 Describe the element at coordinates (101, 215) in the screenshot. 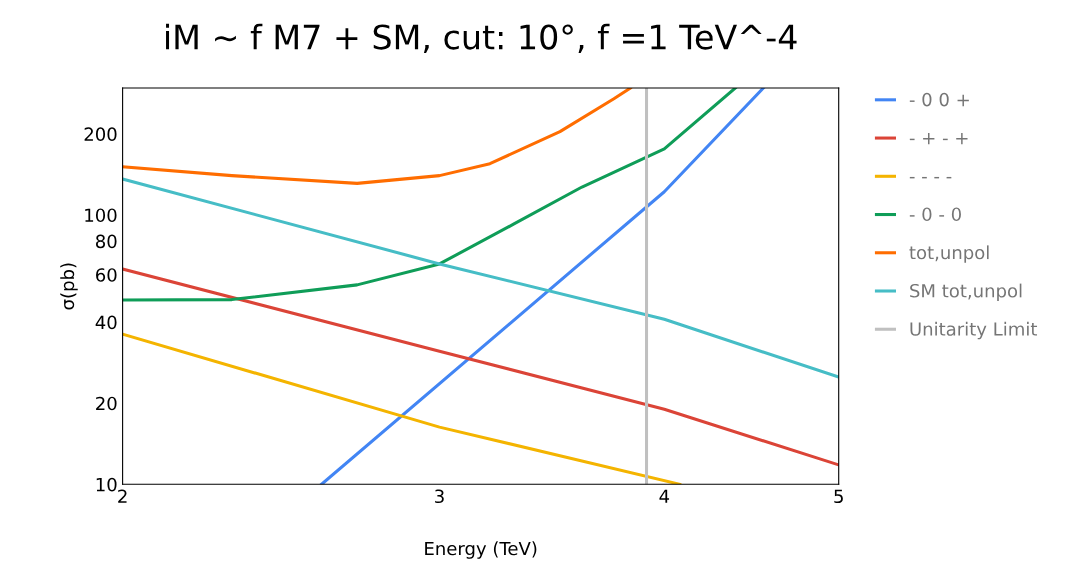

I see `y-tick-label: 100` at that location.